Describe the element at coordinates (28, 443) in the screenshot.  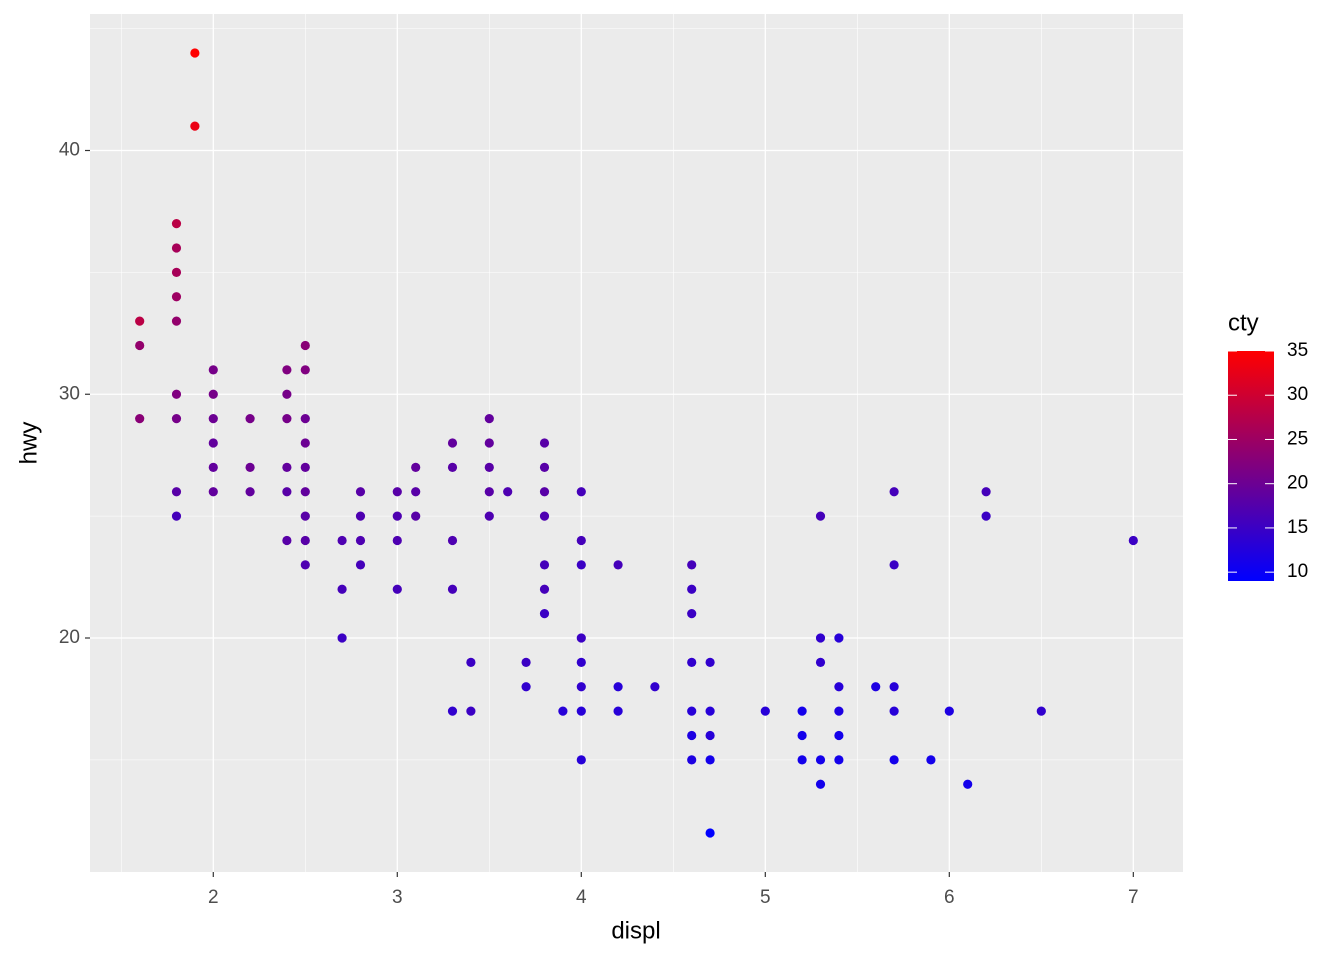
I see `y-axis-title: hwy` at that location.